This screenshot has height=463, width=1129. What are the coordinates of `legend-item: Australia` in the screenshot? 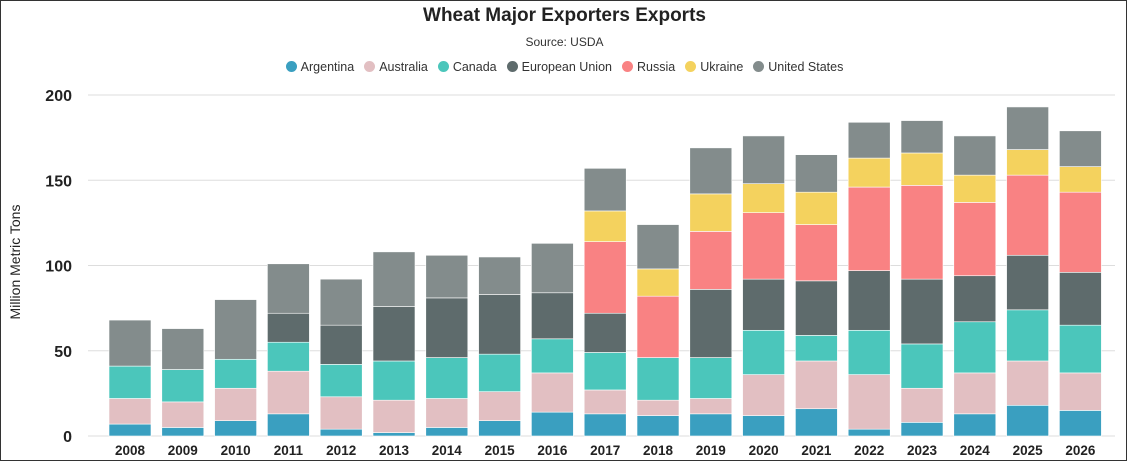 It's located at (396, 67).